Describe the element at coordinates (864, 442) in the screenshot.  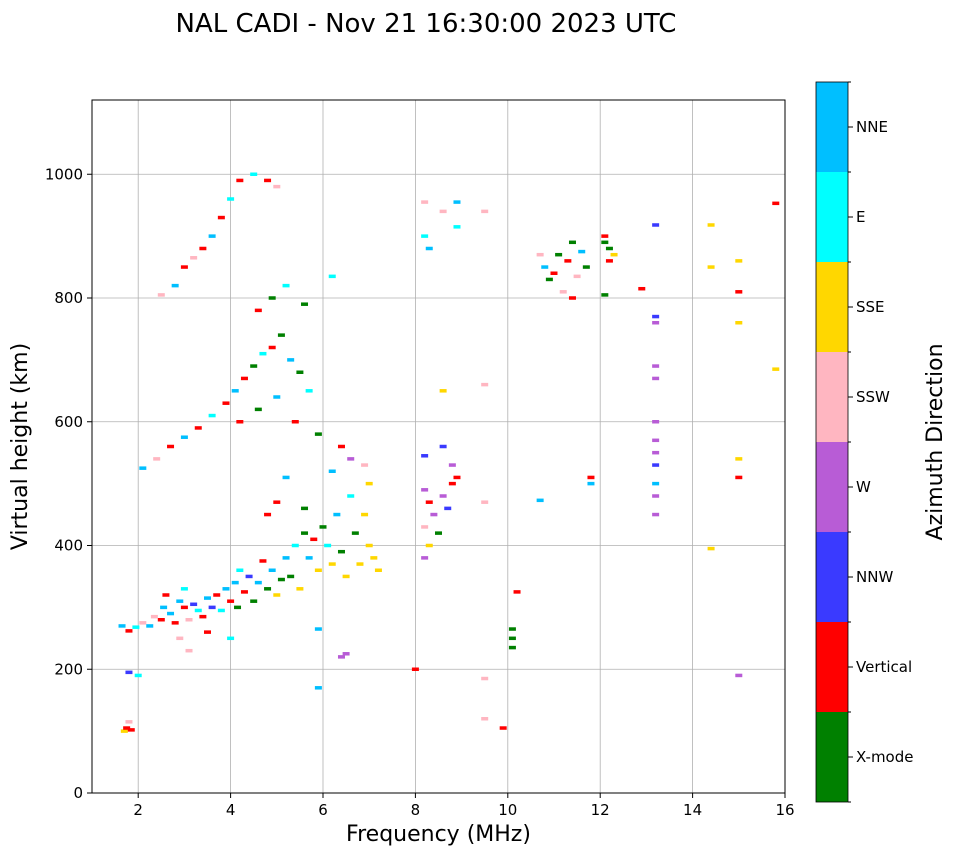
I see `colorbar: X-mode Vertical NNW W SSW SSE E NNE` at that location.